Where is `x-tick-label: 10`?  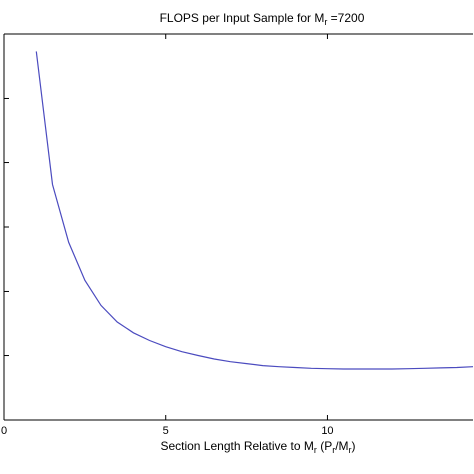 x-tick-label: 10 is located at coordinates (327, 431).